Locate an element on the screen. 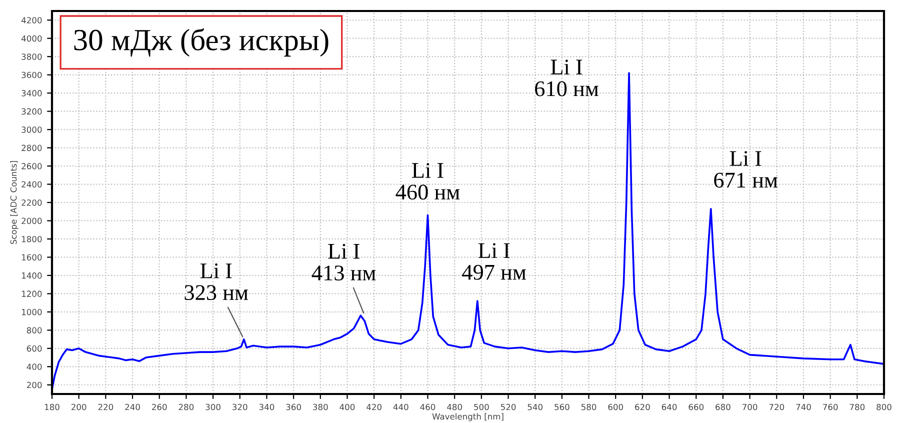  y-tick-label: 2000 is located at coordinates (32, 221).